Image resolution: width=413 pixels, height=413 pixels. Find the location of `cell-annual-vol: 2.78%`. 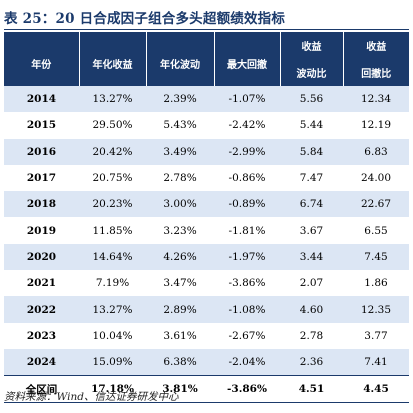

cell-annual-vol: 2.78% is located at coordinates (180, 178).